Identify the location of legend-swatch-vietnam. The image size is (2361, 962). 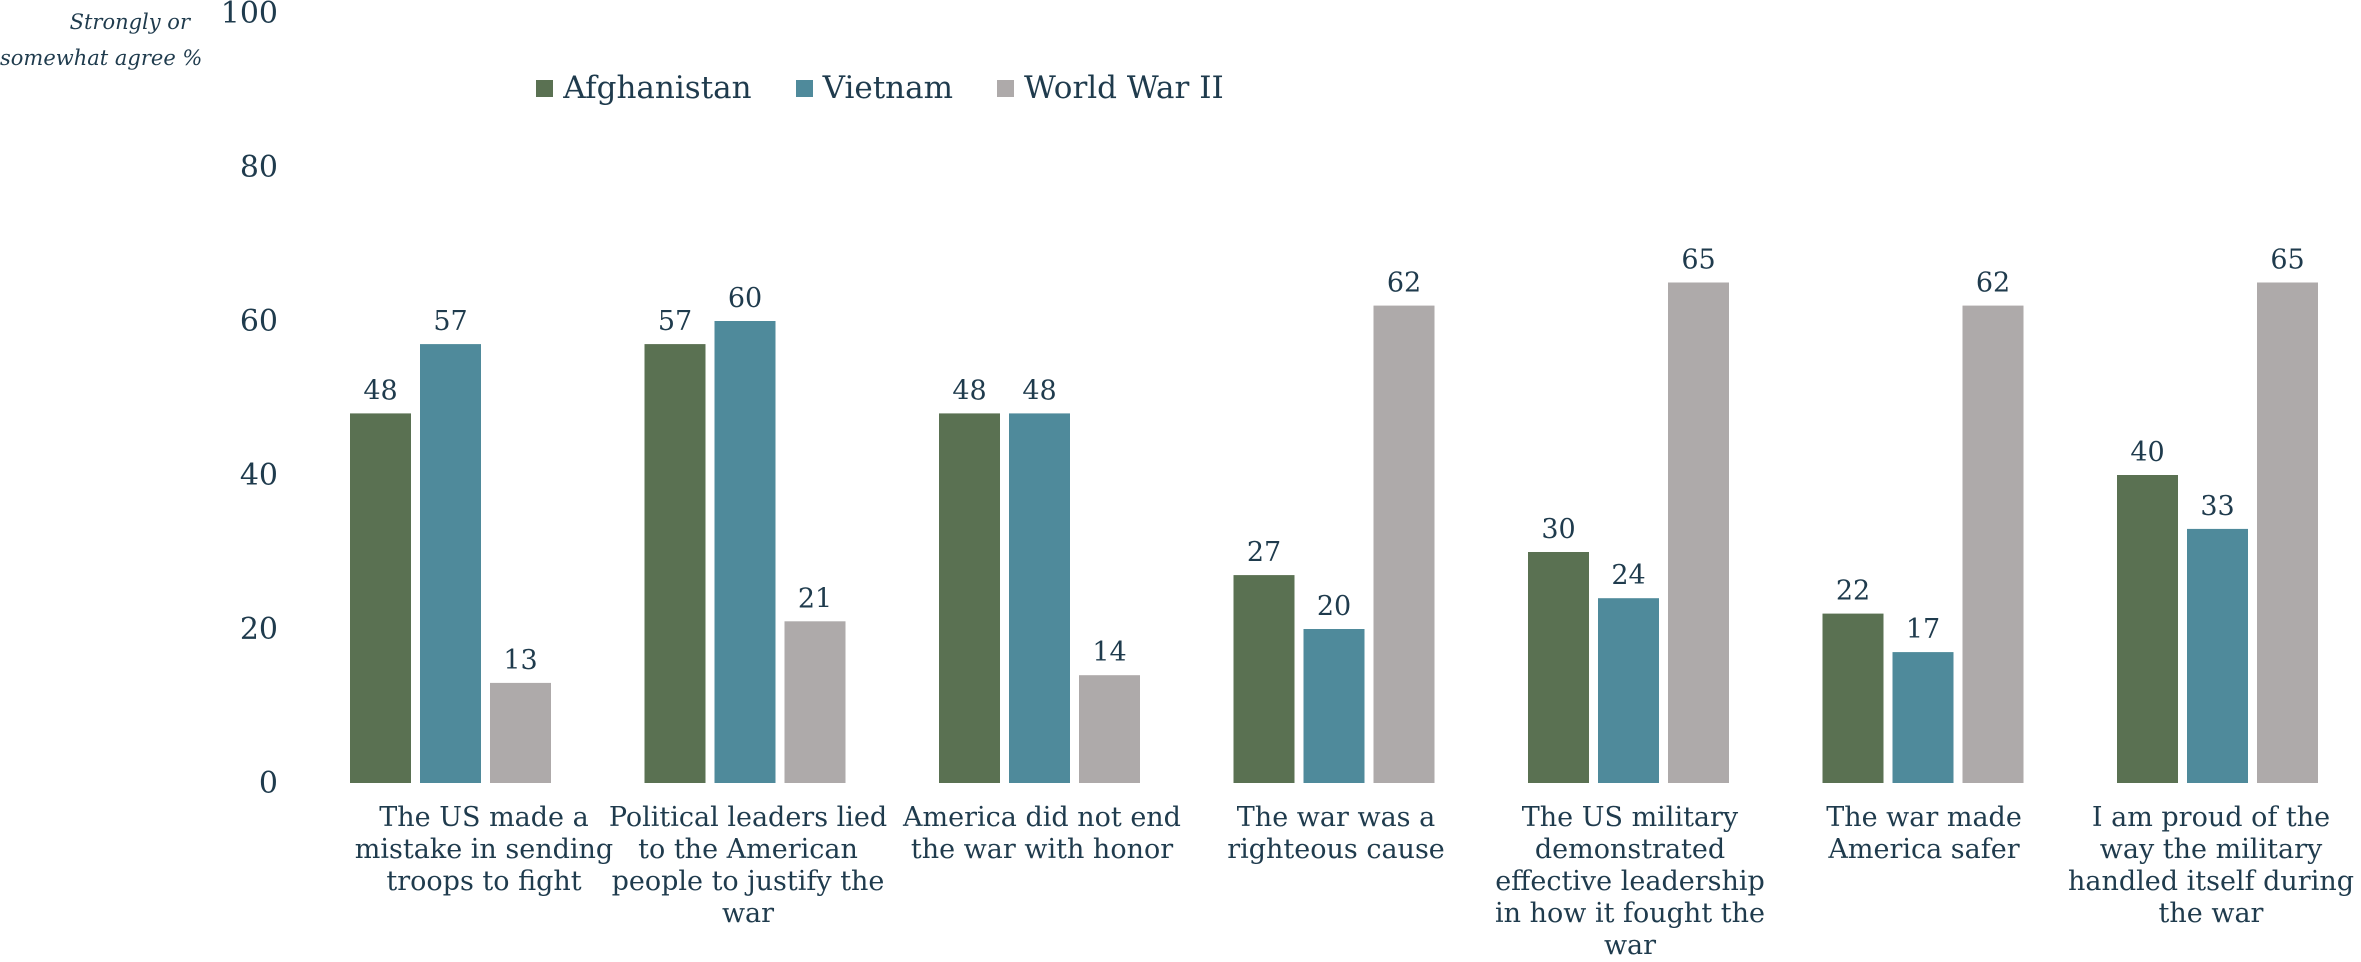
(804, 88).